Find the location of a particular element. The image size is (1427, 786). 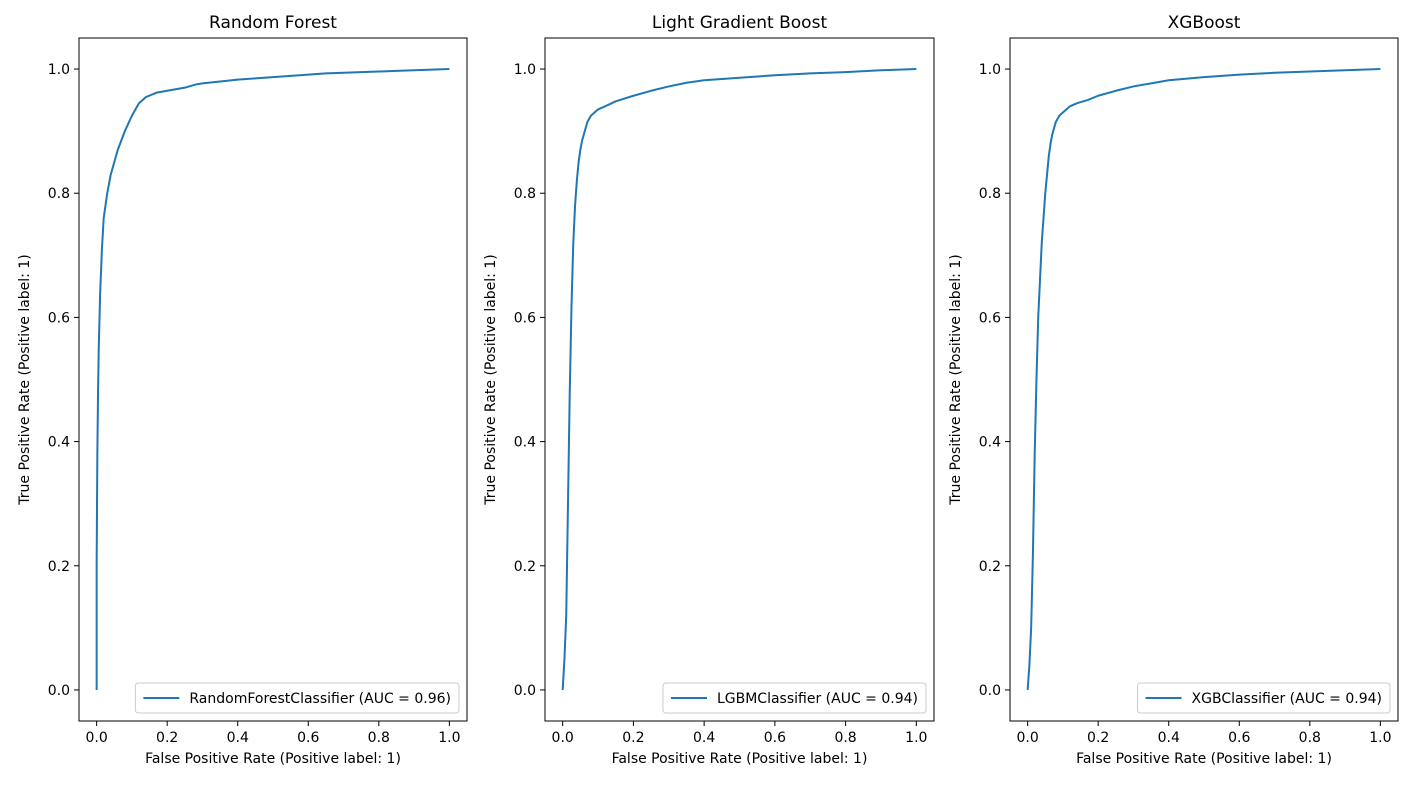

legend-label: XGBClassifier (AUC = 0.94) is located at coordinates (1287, 699).